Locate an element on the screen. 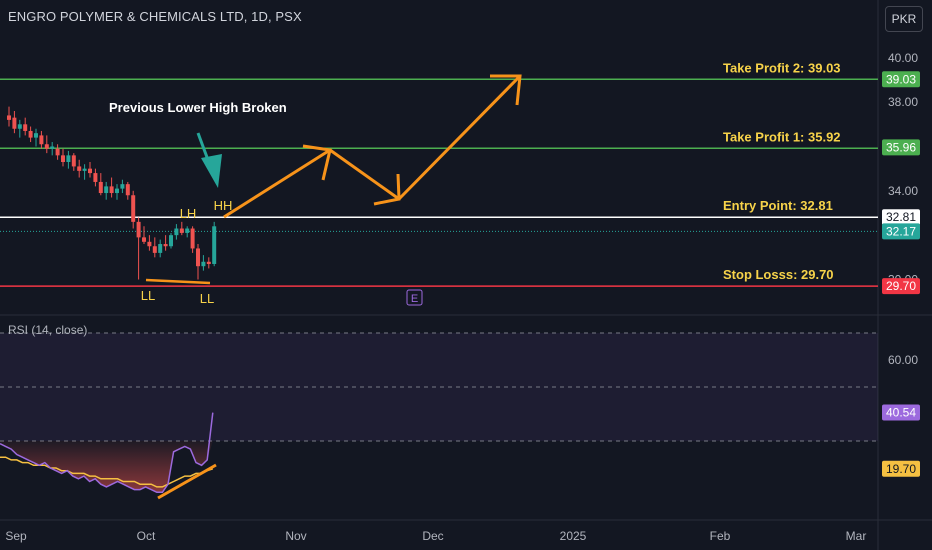 This screenshot has height=550, width=932. rsi-value-label-bg is located at coordinates (901, 412).